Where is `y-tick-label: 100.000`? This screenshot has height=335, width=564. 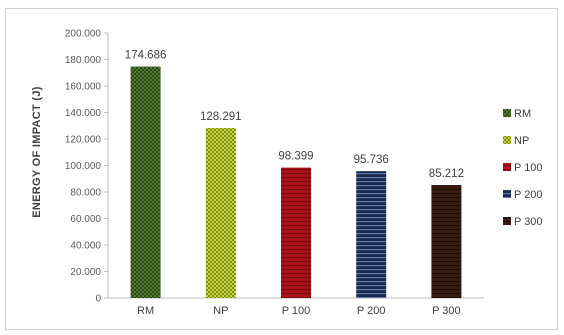
y-tick-label: 100.000 is located at coordinates (83, 166).